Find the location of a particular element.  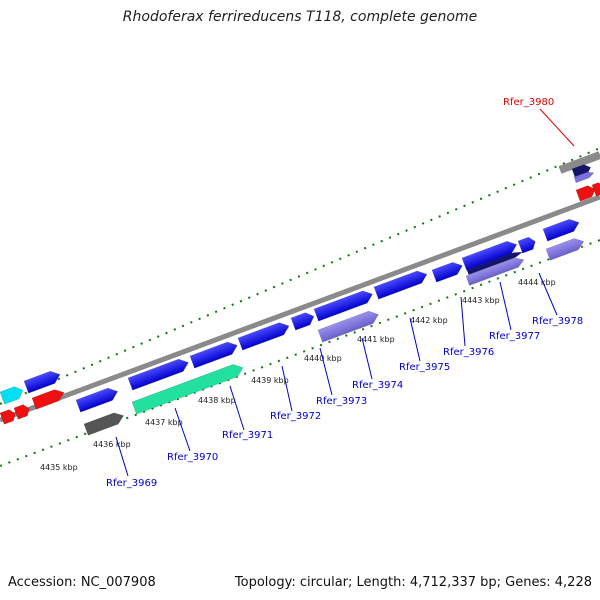

gene-label: Rfer_3972 is located at coordinates (295, 416).